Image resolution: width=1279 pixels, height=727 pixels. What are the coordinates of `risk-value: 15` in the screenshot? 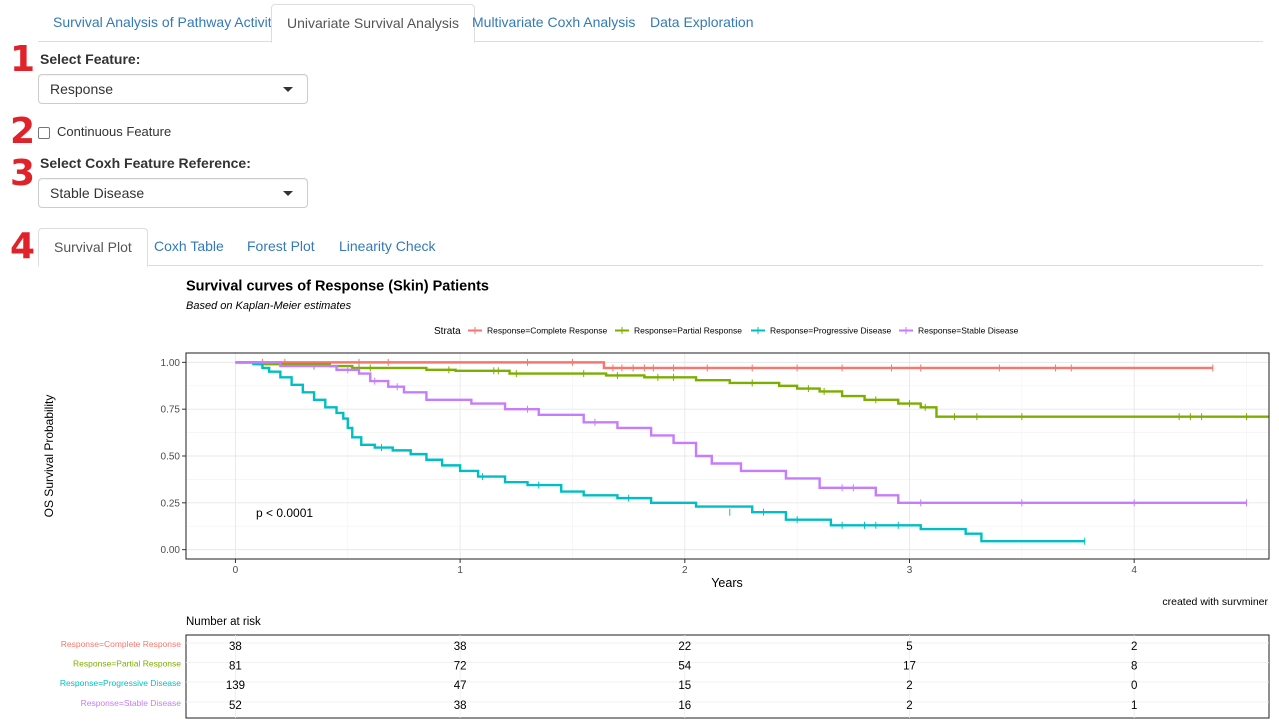 It's located at (684, 686).